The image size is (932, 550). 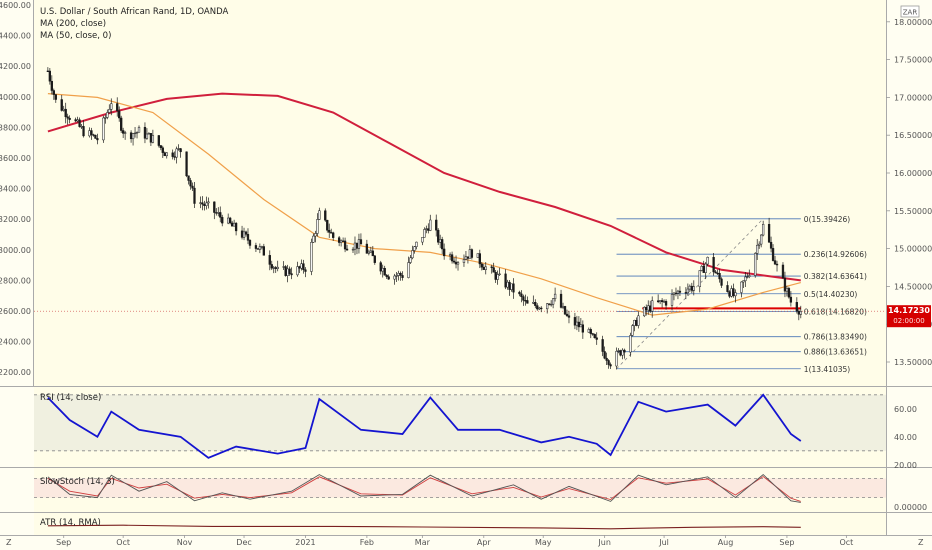 I want to click on right-axis-tick-label: 15.00000, so click(x=913, y=249).